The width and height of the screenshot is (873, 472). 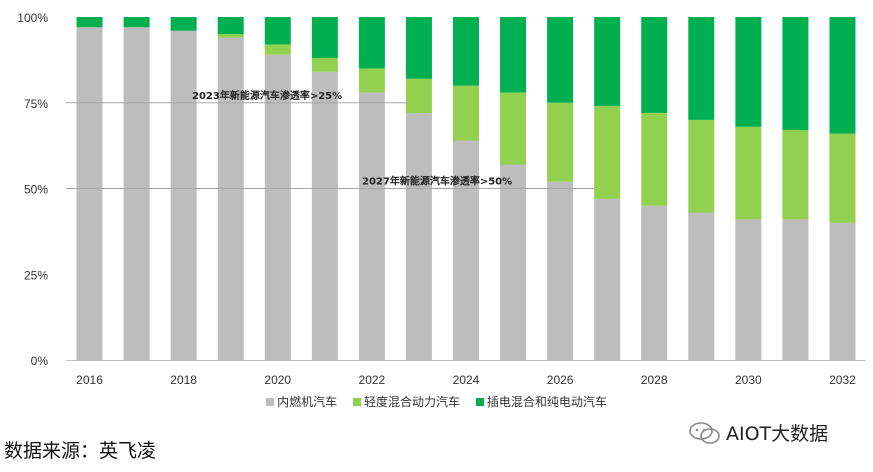 I want to click on annotation-label: 2023年新能源汽车渗透率>25%, so click(x=267, y=95).